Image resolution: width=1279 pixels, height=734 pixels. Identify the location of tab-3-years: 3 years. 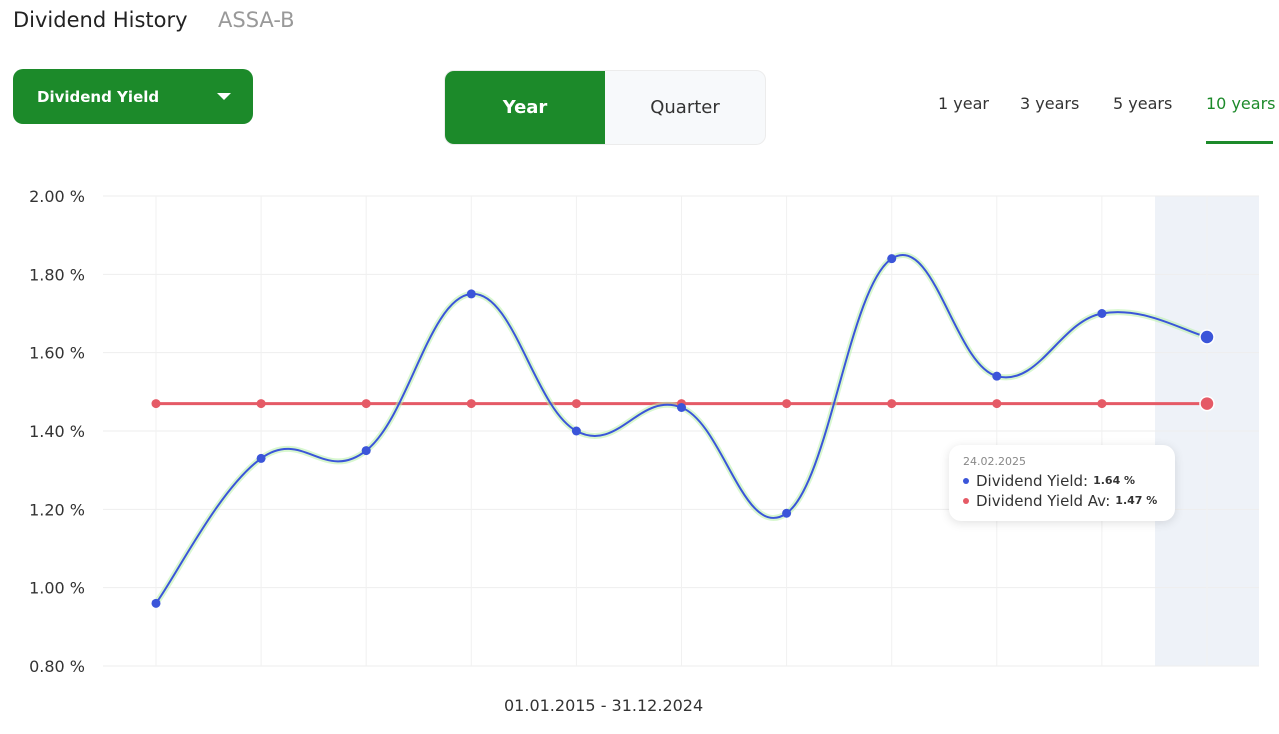
(1050, 103).